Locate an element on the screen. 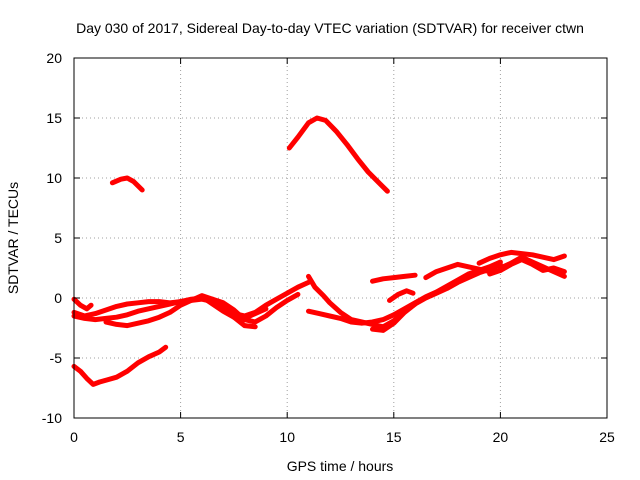 This screenshot has width=640, height=480. series-line-sat-j is located at coordinates (404, 292).